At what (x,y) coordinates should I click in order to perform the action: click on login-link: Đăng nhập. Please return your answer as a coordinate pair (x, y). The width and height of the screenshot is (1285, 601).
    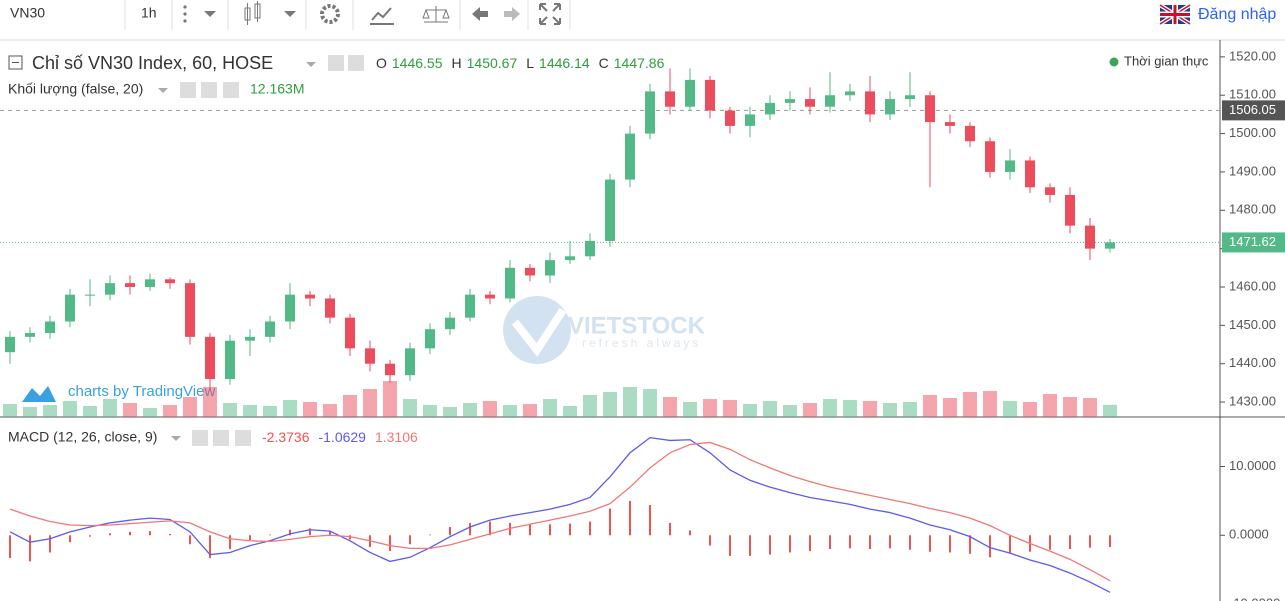
    Looking at the image, I should click on (1237, 14).